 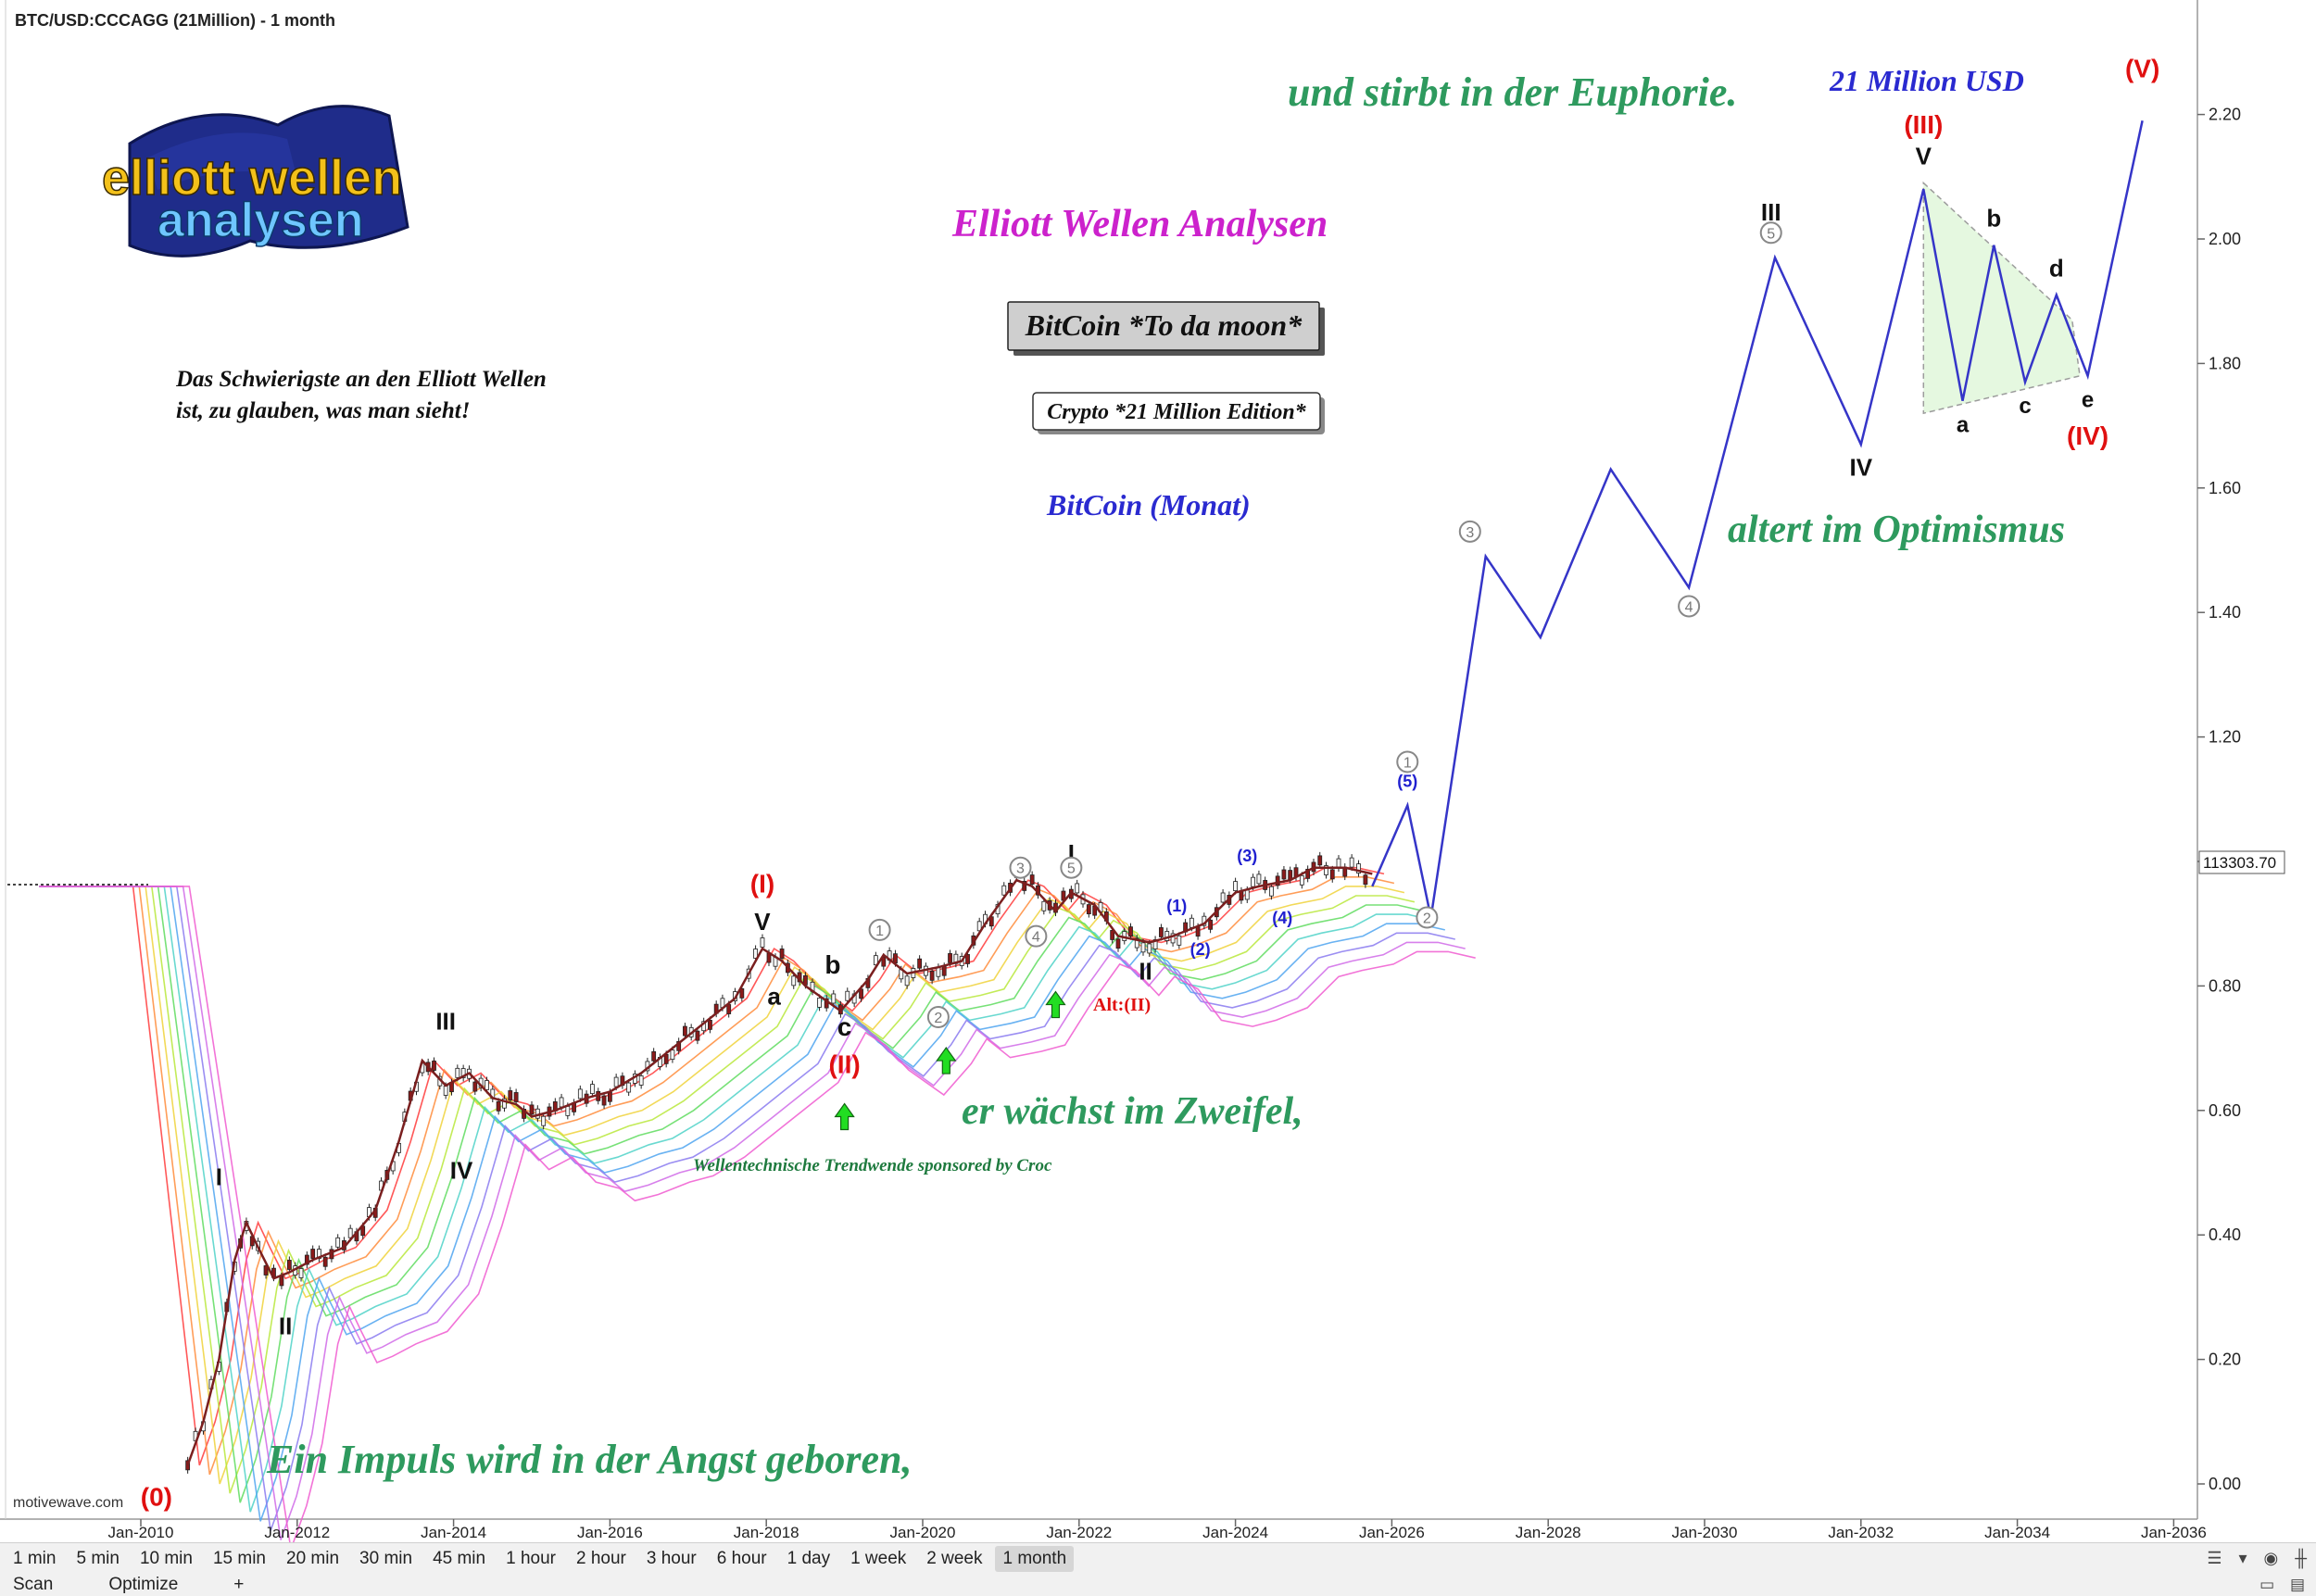 What do you see at coordinates (166, 1558) in the screenshot?
I see `timeframe-10-min: 10 min` at bounding box center [166, 1558].